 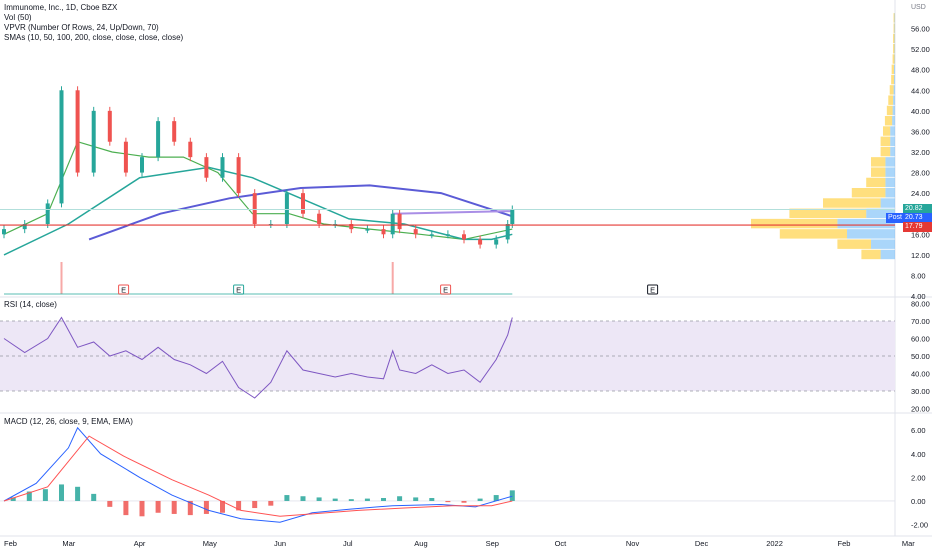 What do you see at coordinates (81, 28) in the screenshot?
I see `vpvr-legend: VPVR (Number Of Rows, 24, Up/Down, 70)` at bounding box center [81, 28].